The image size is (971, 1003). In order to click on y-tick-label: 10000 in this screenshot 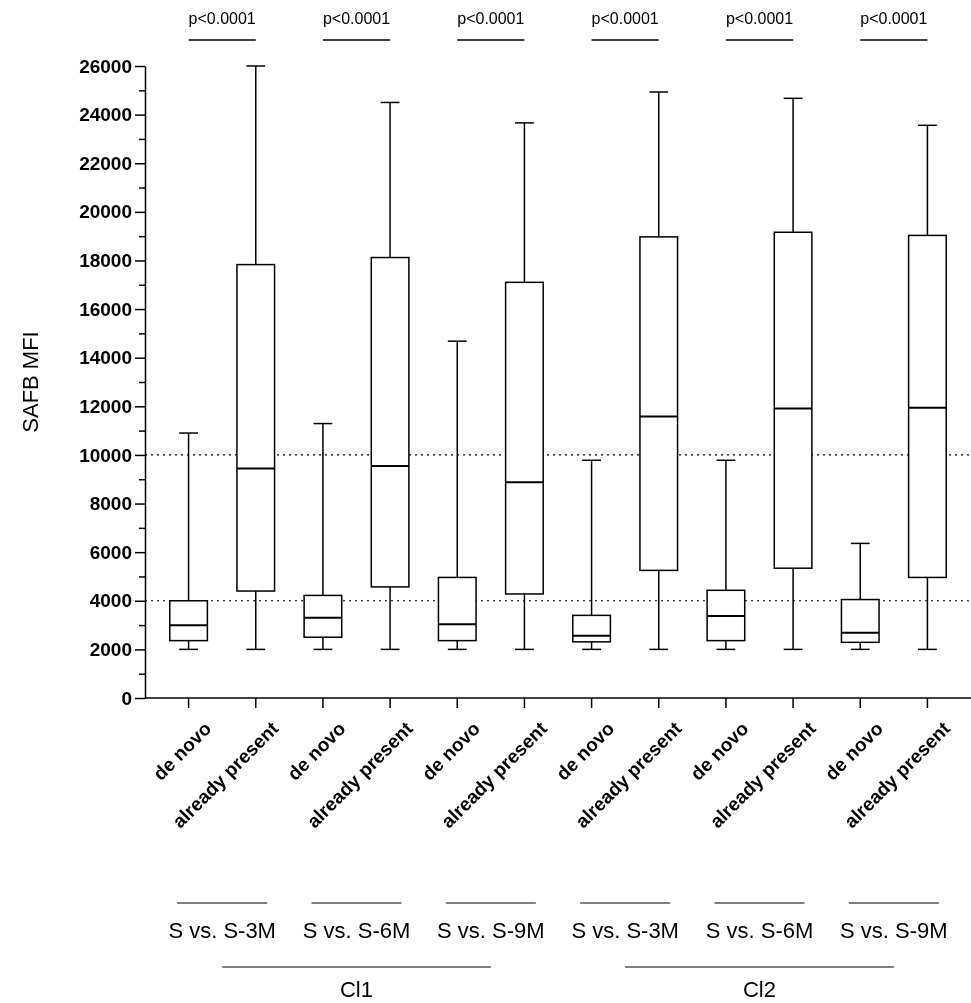, I will do `click(105, 455)`.